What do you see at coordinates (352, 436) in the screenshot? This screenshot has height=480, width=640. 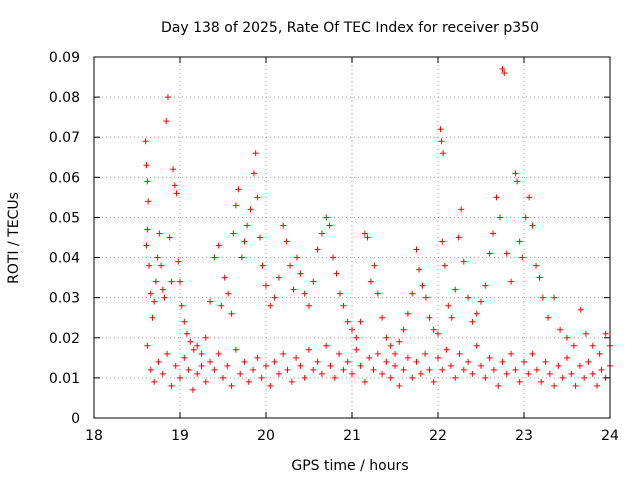 I see `x-tick-labels: 18 19 20 21 22 23 24` at bounding box center [352, 436].